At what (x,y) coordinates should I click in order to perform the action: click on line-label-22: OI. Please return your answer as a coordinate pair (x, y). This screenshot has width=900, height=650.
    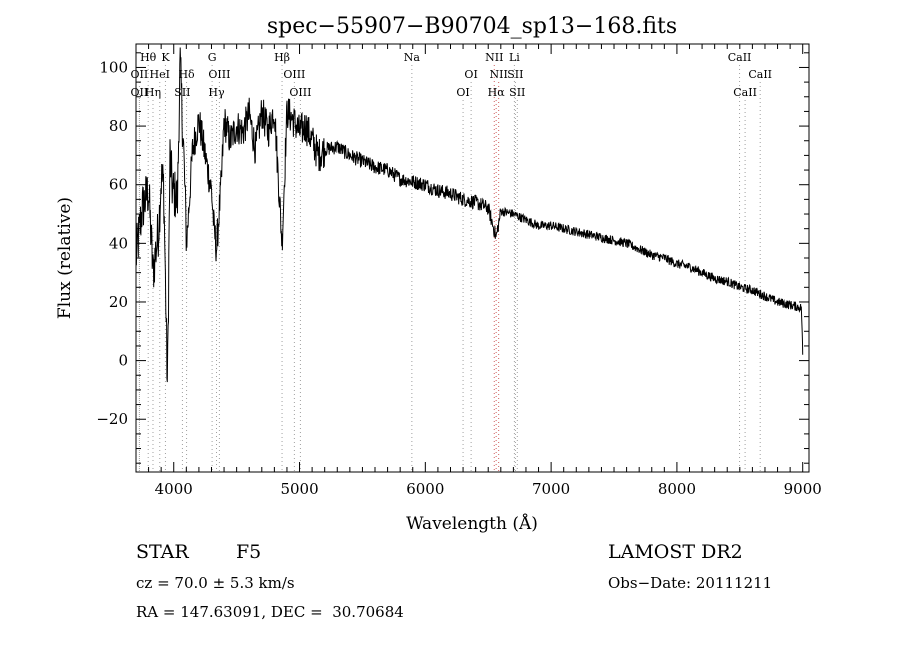
    Looking at the image, I should click on (462, 92).